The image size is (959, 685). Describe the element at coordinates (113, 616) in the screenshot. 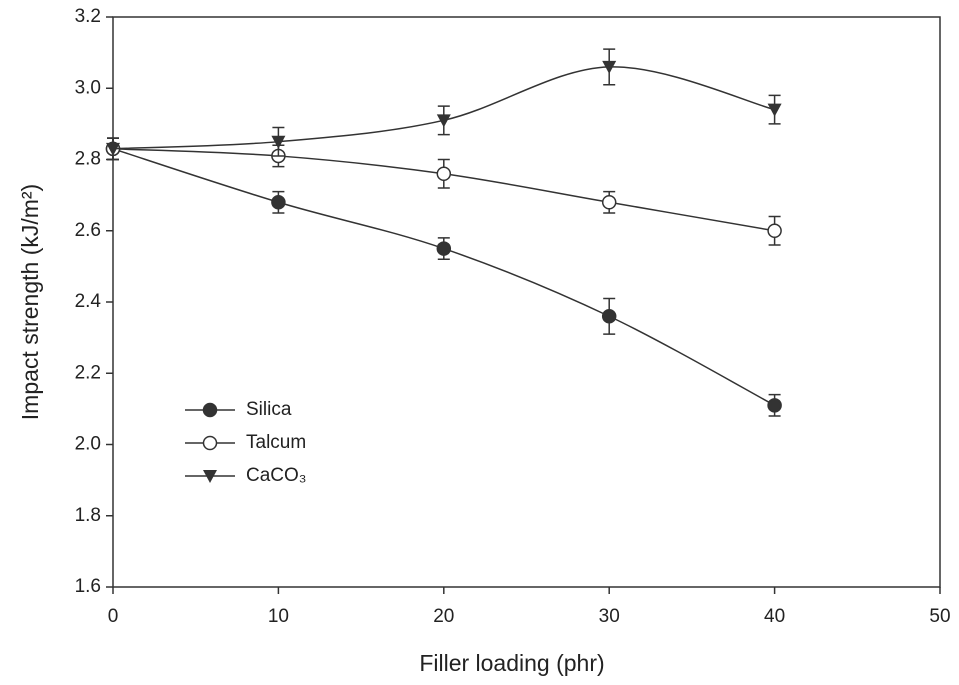

I see `x-tick-label: 0` at that location.